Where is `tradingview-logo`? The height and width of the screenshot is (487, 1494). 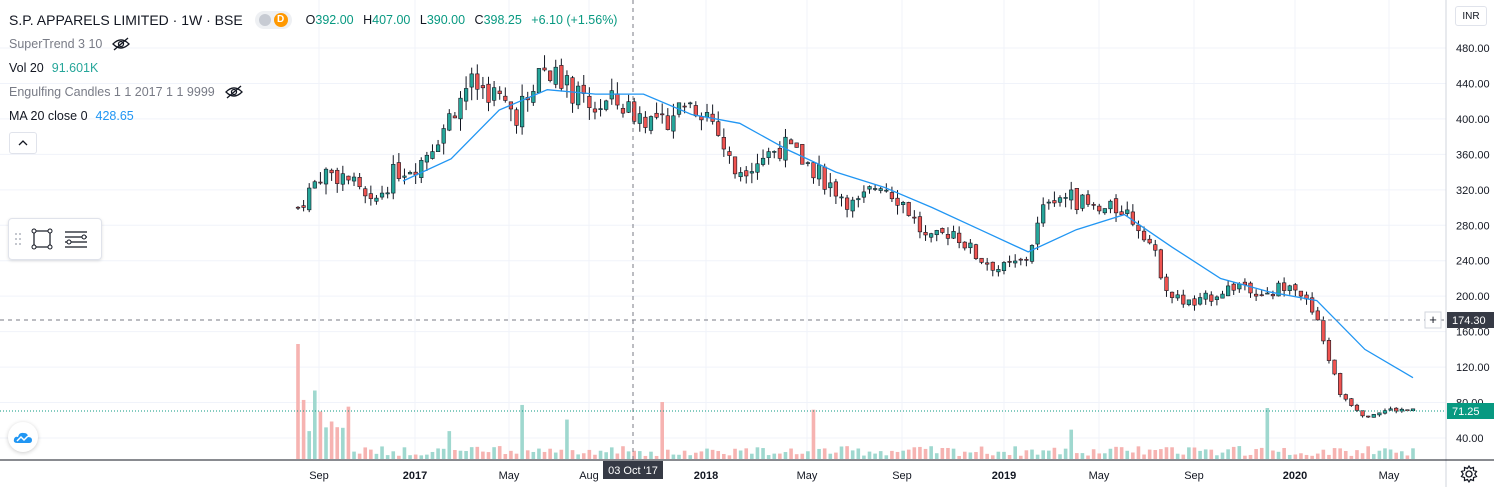 tradingview-logo is located at coordinates (23, 437).